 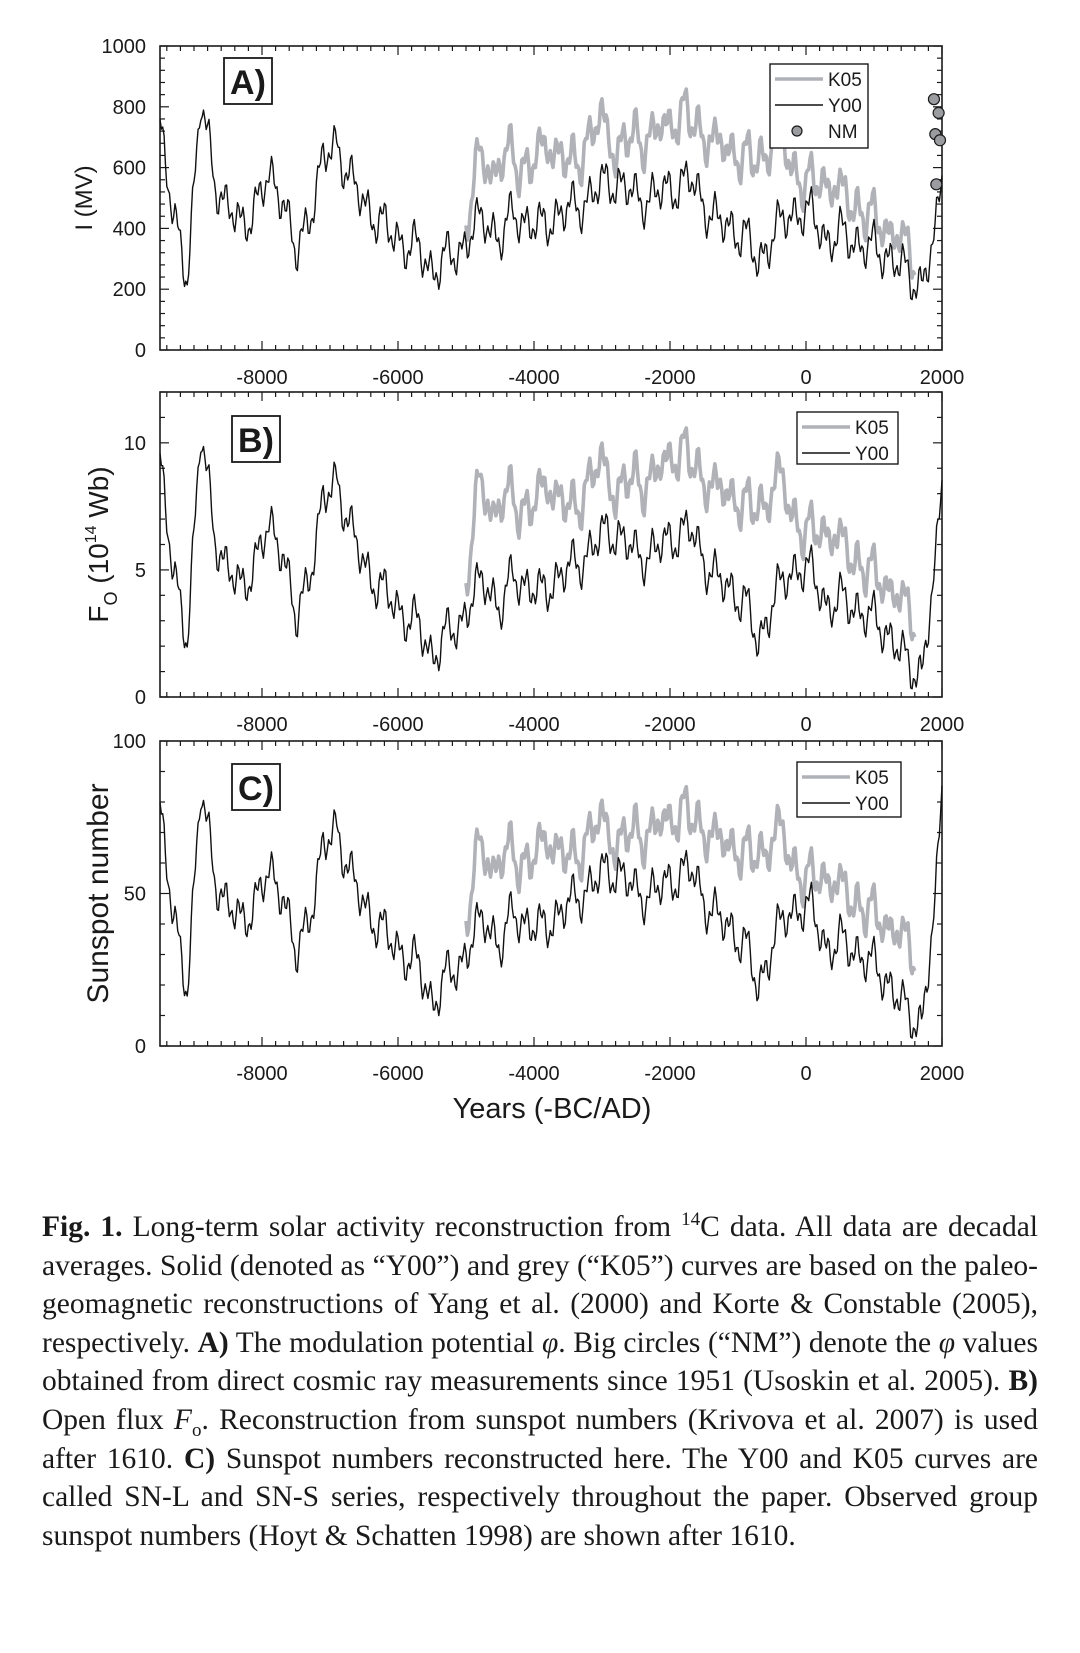 What do you see at coordinates (196, 1430) in the screenshot?
I see `caption-f-subscript: o` at bounding box center [196, 1430].